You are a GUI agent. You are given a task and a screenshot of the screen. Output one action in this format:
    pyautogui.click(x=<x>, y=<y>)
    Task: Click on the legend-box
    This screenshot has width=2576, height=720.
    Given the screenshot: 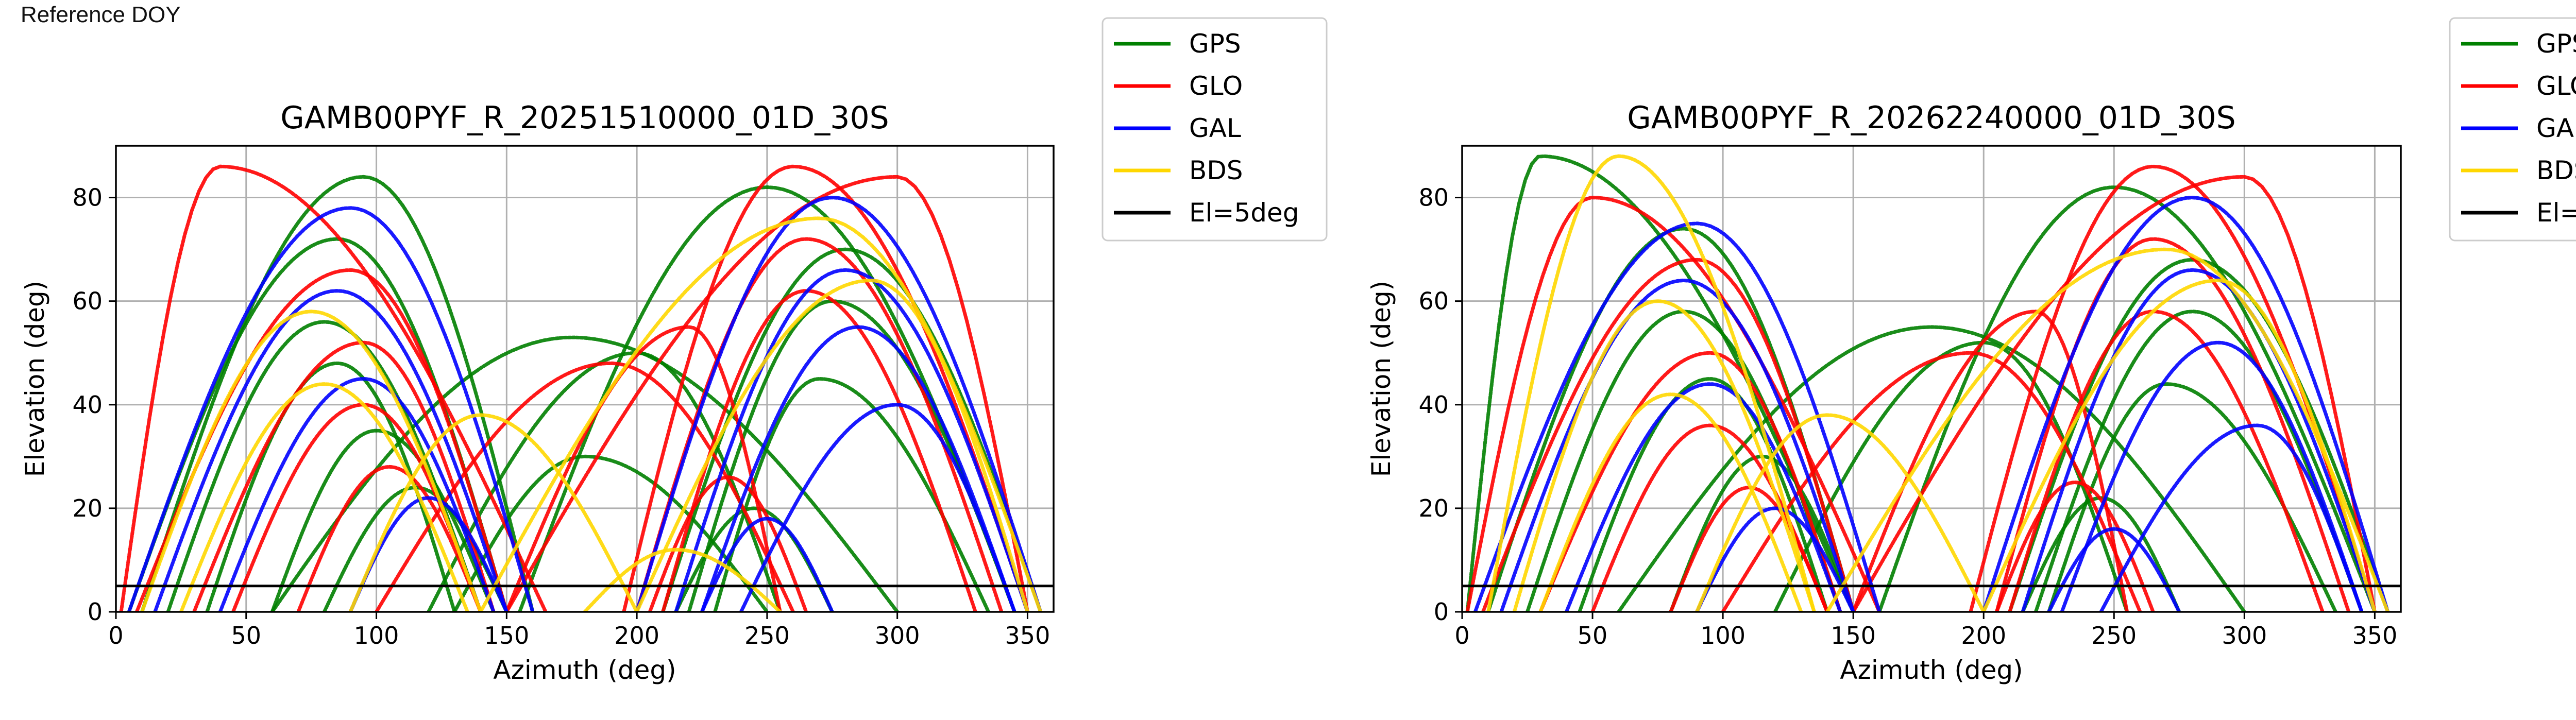 What is the action you would take?
    pyautogui.click(x=1214, y=129)
    